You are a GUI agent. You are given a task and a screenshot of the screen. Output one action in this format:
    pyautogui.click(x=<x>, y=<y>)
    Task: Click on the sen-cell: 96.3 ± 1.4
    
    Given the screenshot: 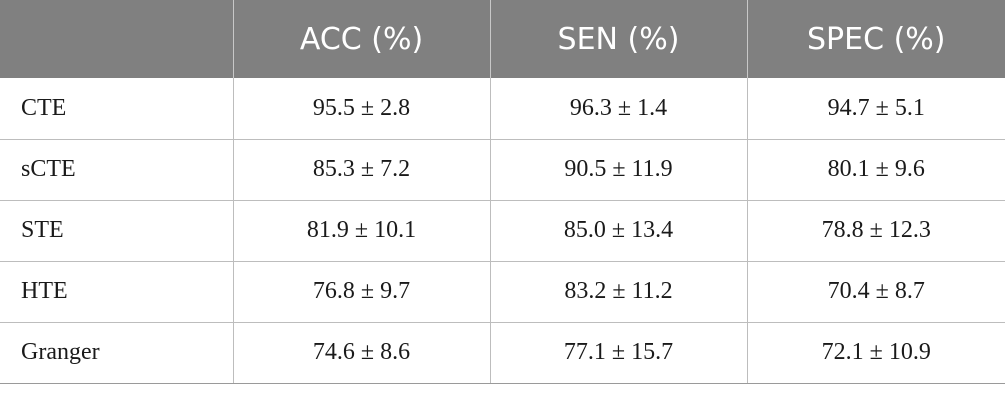 What is the action you would take?
    pyautogui.click(x=618, y=109)
    